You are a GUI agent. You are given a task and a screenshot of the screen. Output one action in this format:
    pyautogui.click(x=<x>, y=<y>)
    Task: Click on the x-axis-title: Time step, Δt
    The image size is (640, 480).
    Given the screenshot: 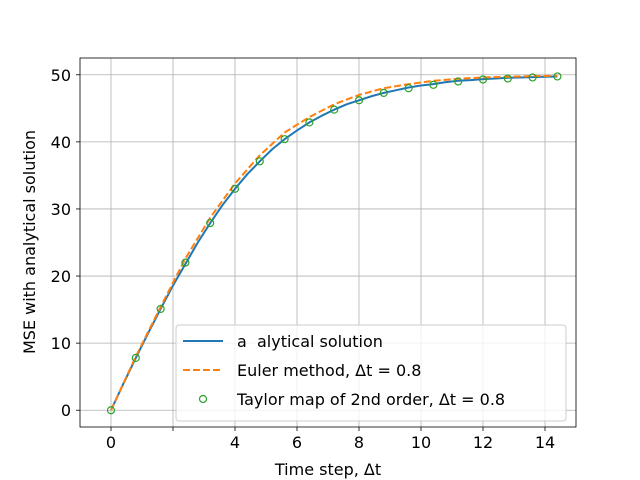 What is the action you would take?
    pyautogui.click(x=327, y=469)
    